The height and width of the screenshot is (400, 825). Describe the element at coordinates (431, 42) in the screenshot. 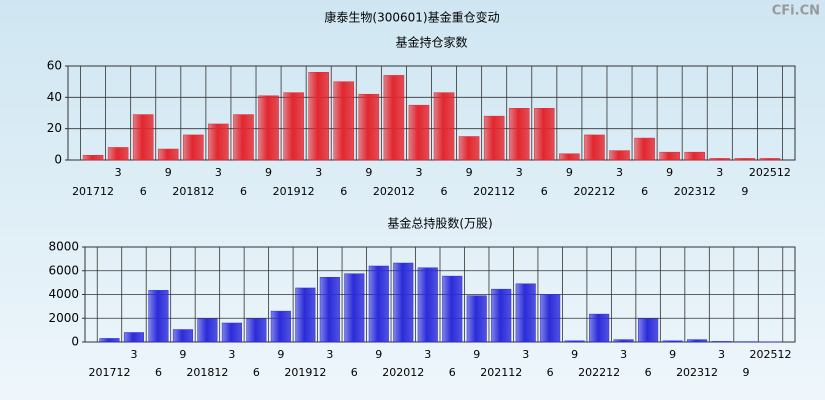

I see `chart-title: 基金持仓家数` at that location.